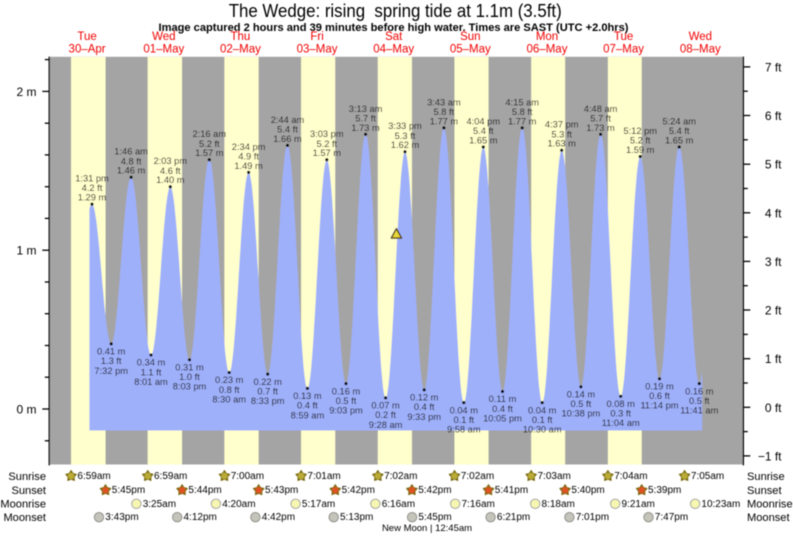 Image resolution: width=793 pixels, height=539 pixels. What do you see at coordinates (630, 476) in the screenshot?
I see `svg-text: 7:04am` at bounding box center [630, 476].